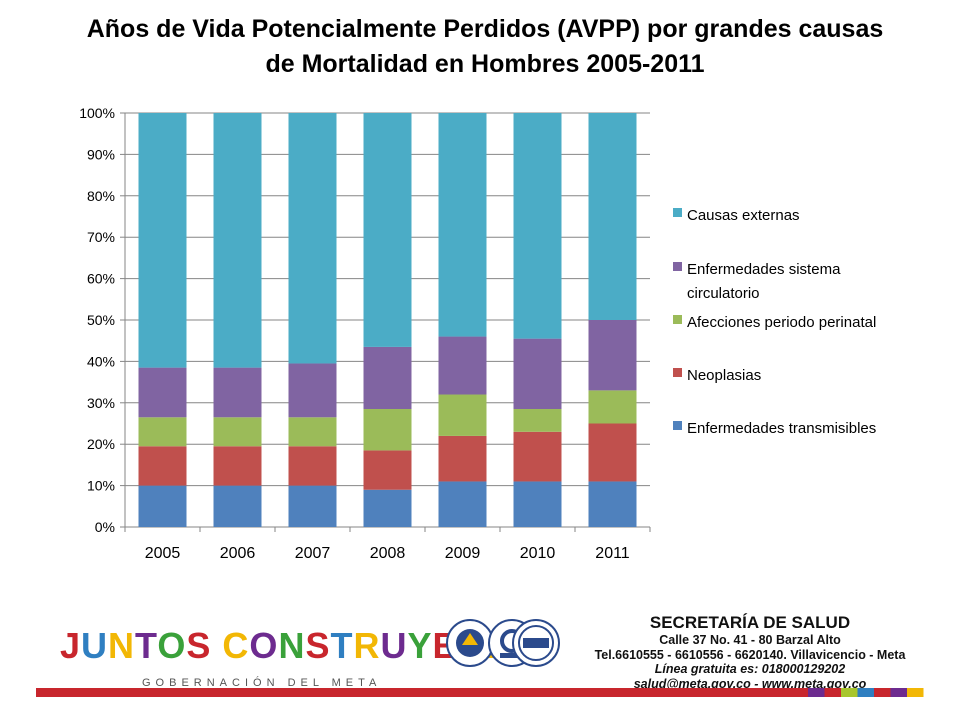 The width and height of the screenshot is (960, 720). I want to click on y-tick-label: 10%, so click(101, 486).